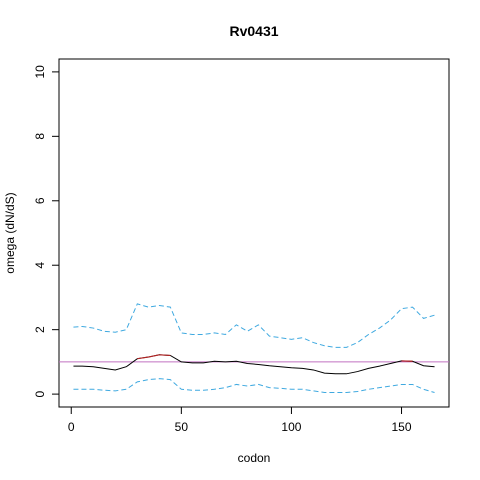  I want to click on x-tick-label: 150, so click(402, 427).